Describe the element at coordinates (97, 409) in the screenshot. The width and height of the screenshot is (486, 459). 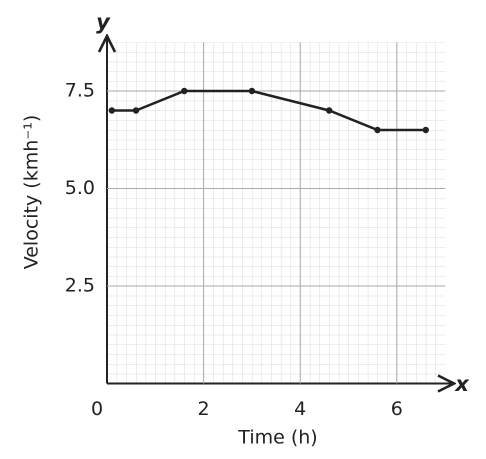
I see `x-tick-label: 0` at that location.